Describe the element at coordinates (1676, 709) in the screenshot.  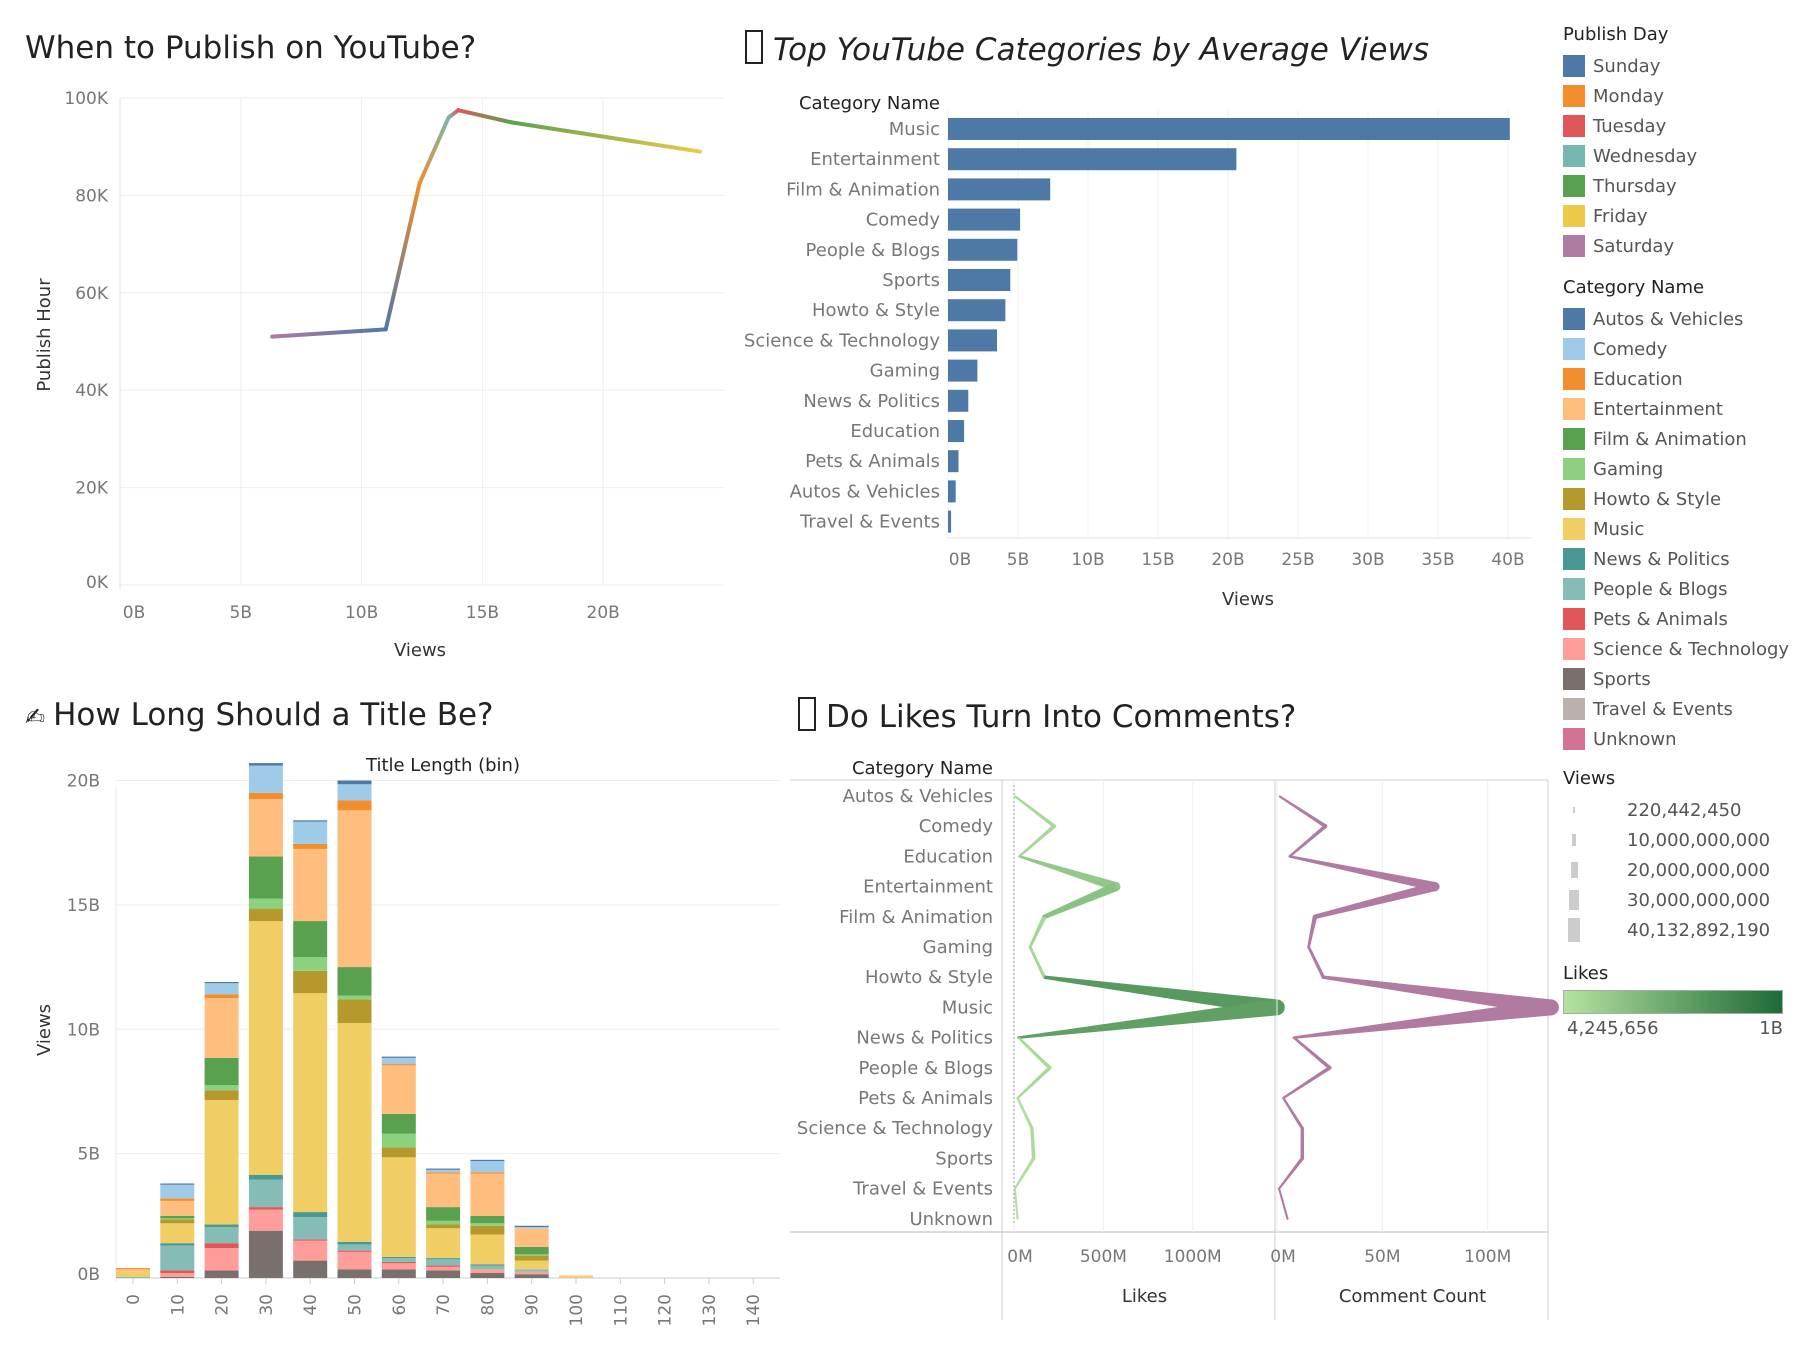
I see `category-legend-item: Travel & Events` at that location.